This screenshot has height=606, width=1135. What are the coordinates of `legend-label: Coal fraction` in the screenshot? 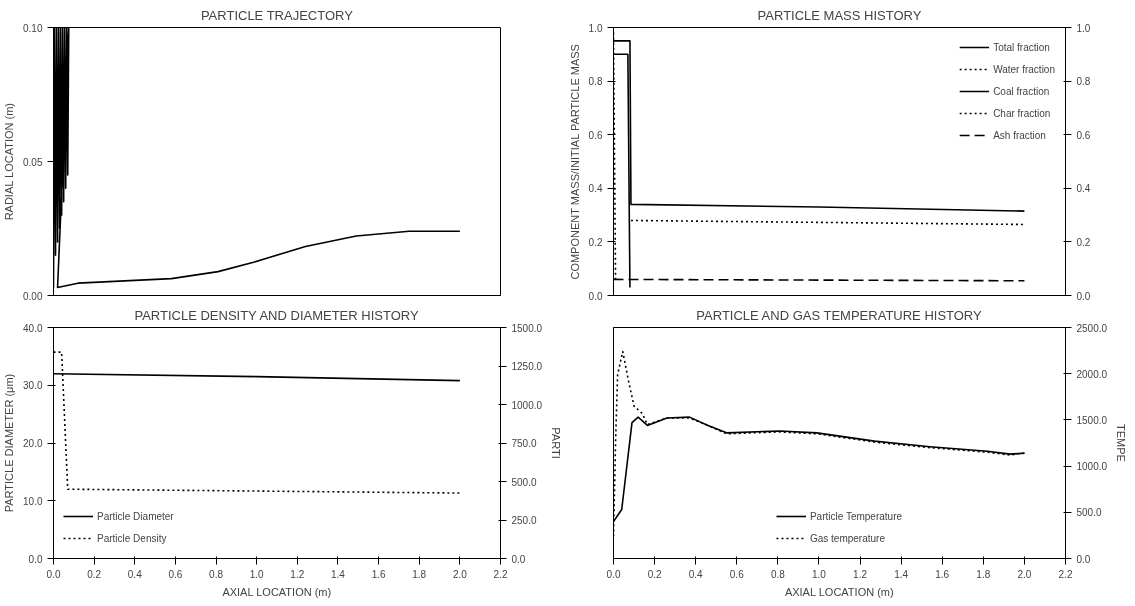 It's located at (1021, 91).